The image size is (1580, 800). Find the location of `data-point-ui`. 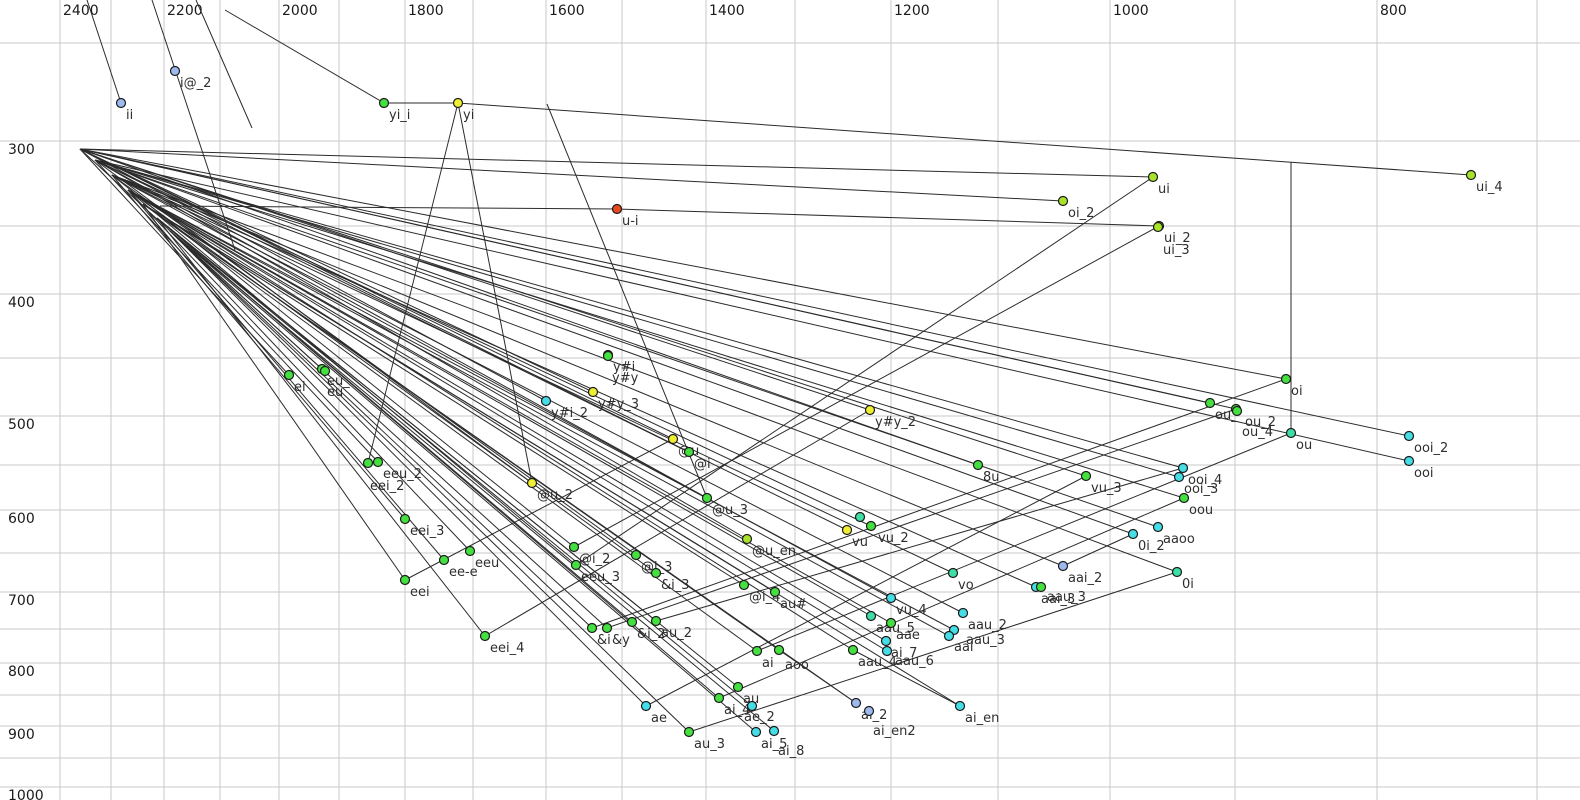

data-point-ui is located at coordinates (1153, 177).